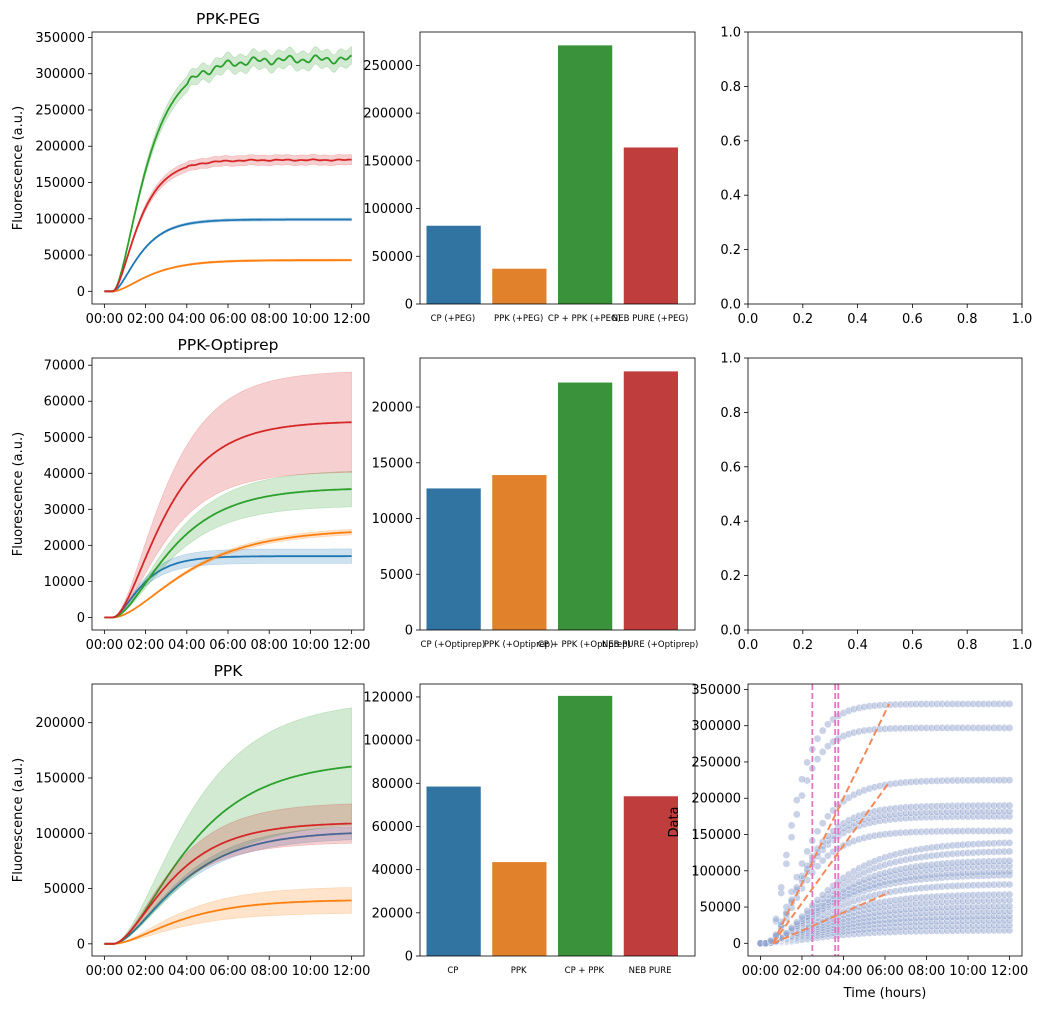  I want to click on x-tick-label: 0.6, so click(912, 319).